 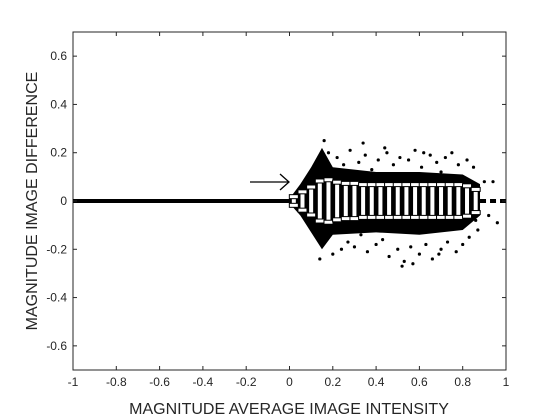 I want to click on x-tick-label: -0.6, so click(x=159, y=382).